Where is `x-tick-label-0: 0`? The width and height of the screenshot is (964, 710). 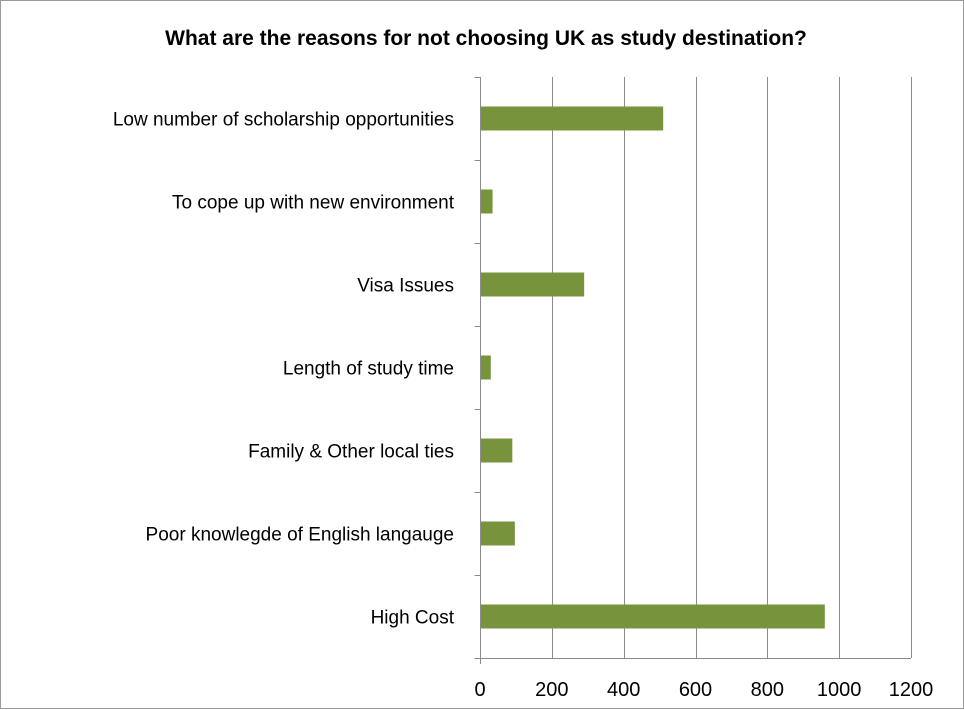 x-tick-label-0: 0 is located at coordinates (479, 690).